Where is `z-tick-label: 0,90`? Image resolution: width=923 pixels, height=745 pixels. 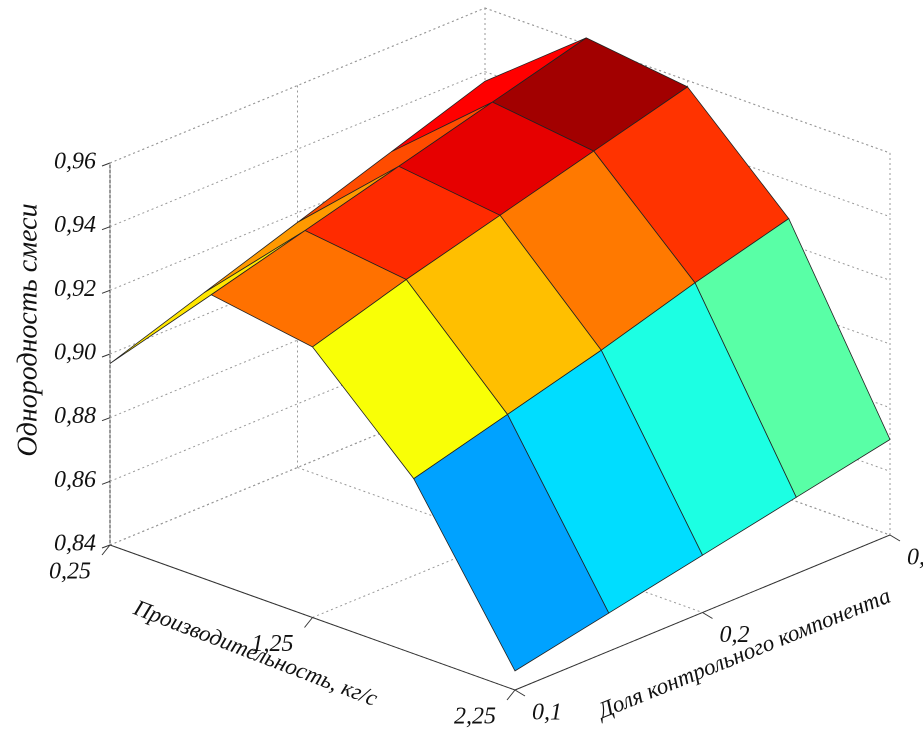 z-tick-label: 0,90 is located at coordinates (75, 353).